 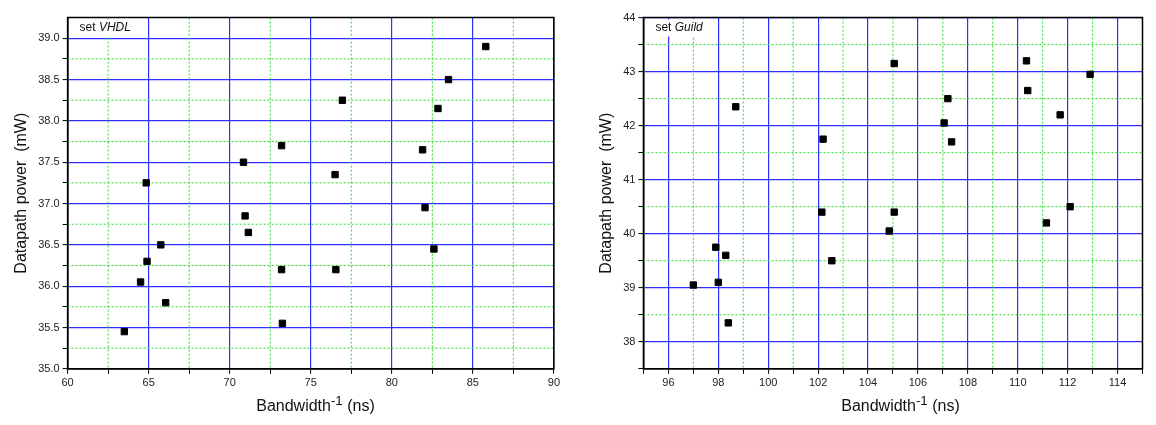 I want to click on x-tick-label: 60, so click(x=67, y=382).